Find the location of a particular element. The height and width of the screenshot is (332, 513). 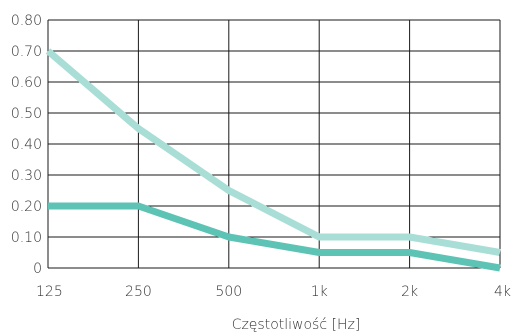

y-tick-label: 0.80 is located at coordinates (26, 21).